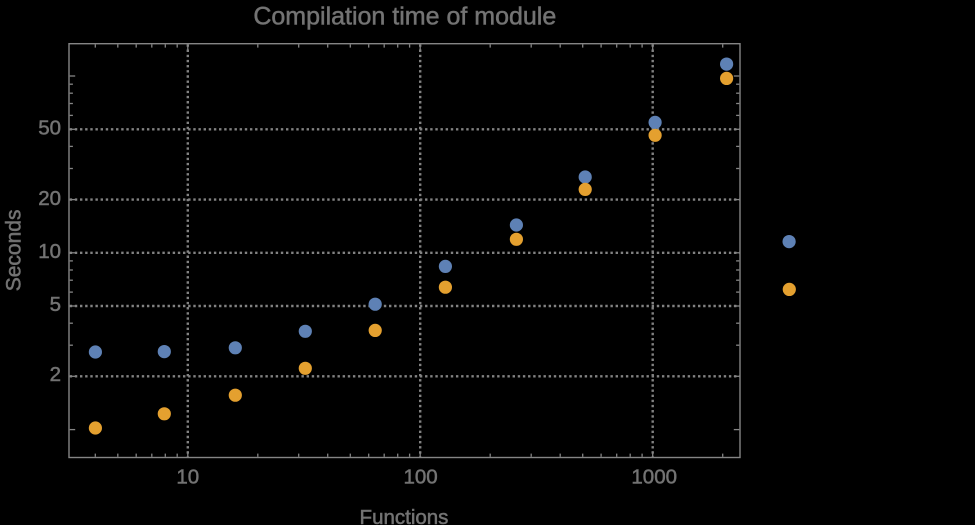 This screenshot has height=525, width=975. Describe the element at coordinates (14, 251) in the screenshot. I see `svg-text: Seconds` at that location.